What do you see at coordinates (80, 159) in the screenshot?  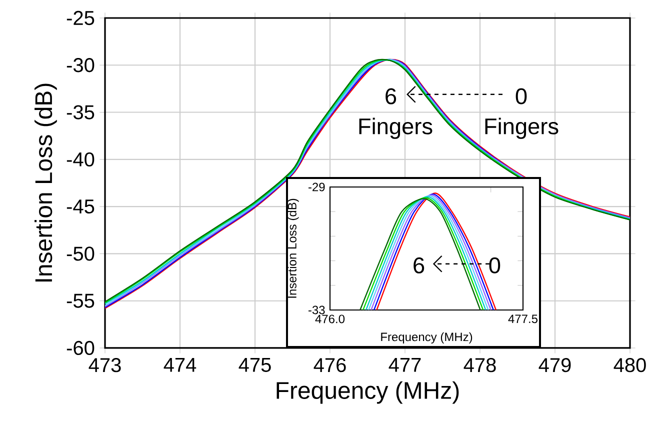 I see `y-tick-label: -40` at bounding box center [80, 159].